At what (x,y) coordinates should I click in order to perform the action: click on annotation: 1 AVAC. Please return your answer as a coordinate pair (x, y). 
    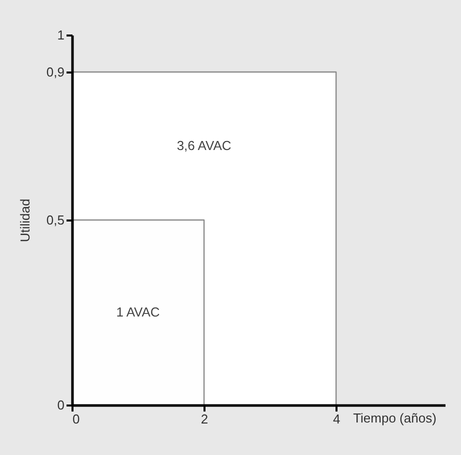
    Looking at the image, I should click on (138, 312).